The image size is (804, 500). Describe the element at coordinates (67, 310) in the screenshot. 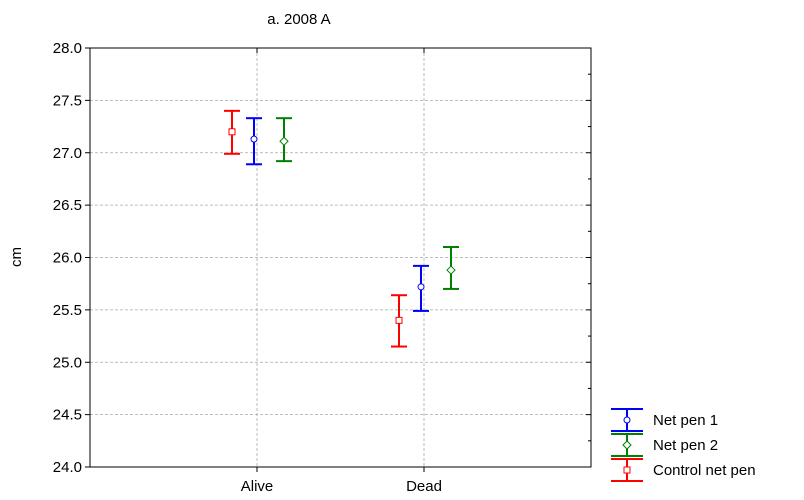

I see `y-tick-label: 25.5` at that location.